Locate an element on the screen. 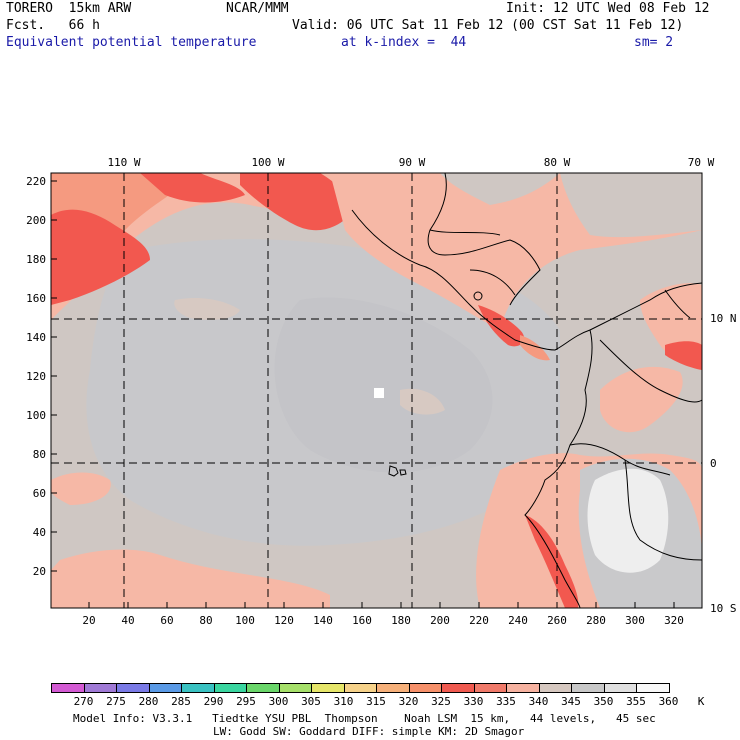 This screenshot has height=740, width=740. y-tick-40: 40 is located at coordinates (39, 532).